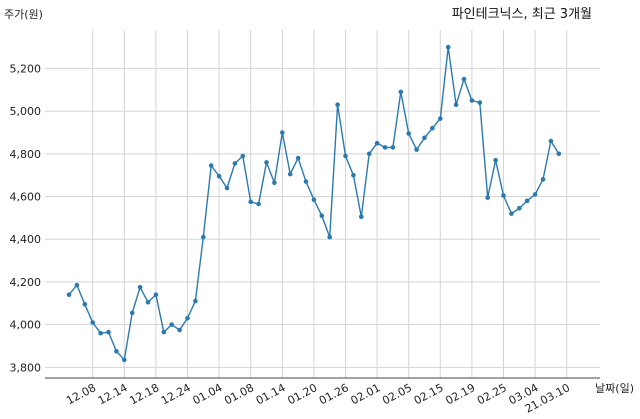 The height and width of the screenshot is (419, 640). Describe the element at coordinates (23, 14) in the screenshot. I see `y-axis-label: 주가(원)` at that location.